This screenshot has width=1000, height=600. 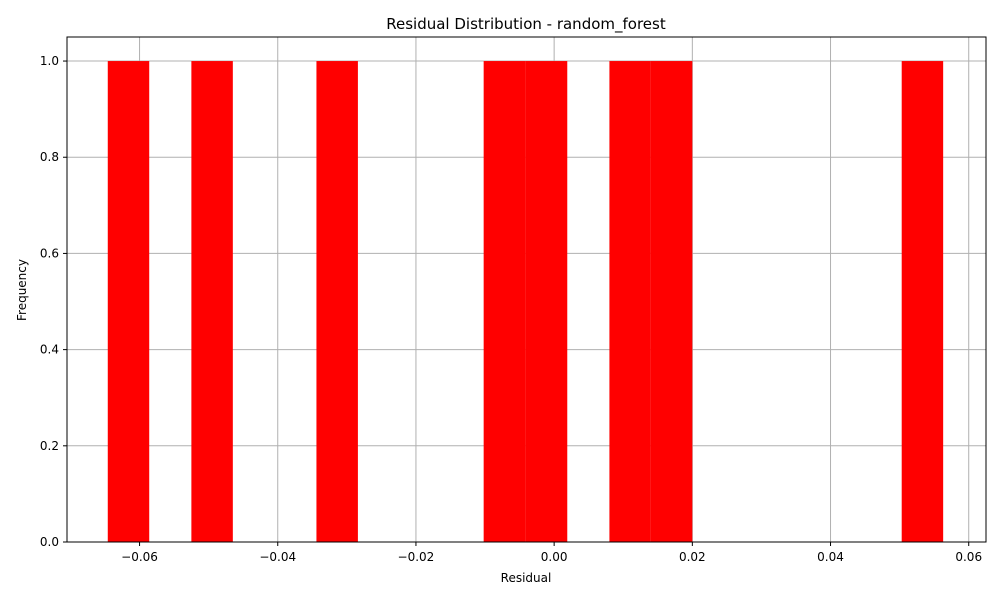 I want to click on x-tick-label: 0.00, so click(x=554, y=557).